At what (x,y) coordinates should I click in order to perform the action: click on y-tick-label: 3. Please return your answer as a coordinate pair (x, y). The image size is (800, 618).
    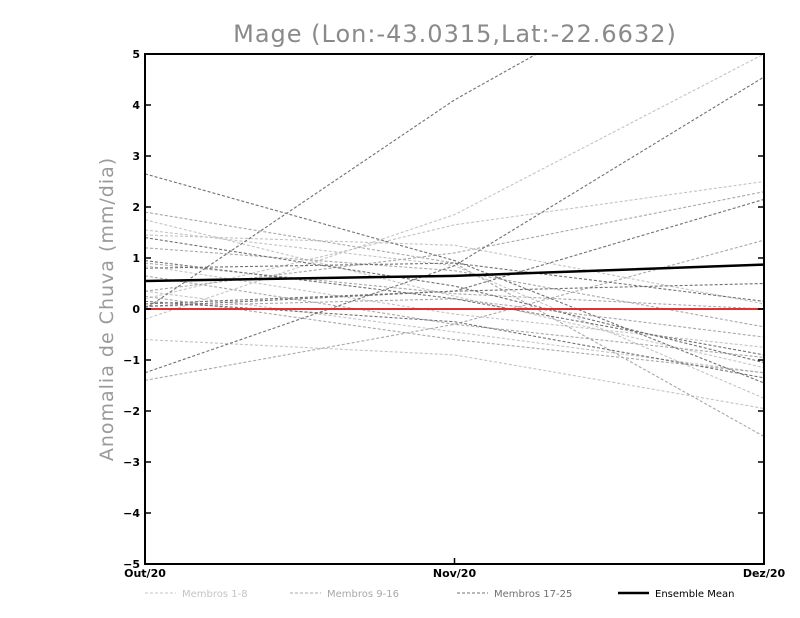
    Looking at the image, I should click on (136, 156).